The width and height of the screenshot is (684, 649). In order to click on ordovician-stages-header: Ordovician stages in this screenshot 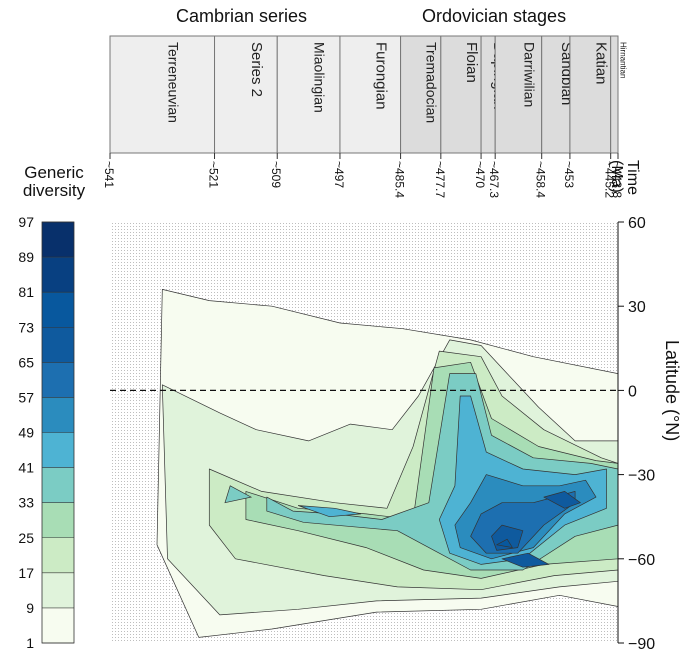, I will do `click(494, 16)`.